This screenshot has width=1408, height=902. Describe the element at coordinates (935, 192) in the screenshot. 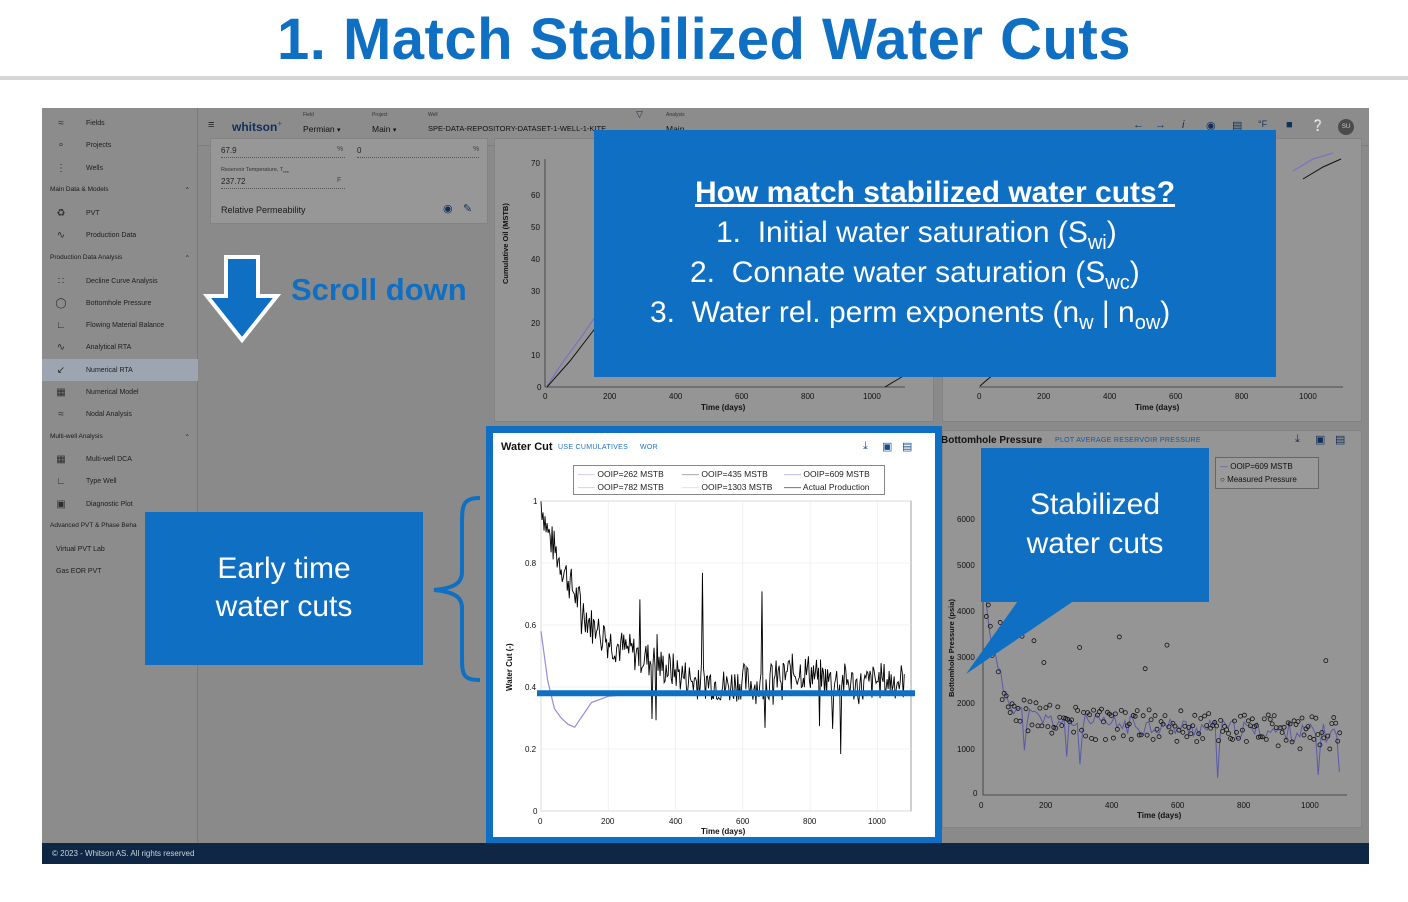

I see `callout-title: How match stabilized water cuts?` at that location.